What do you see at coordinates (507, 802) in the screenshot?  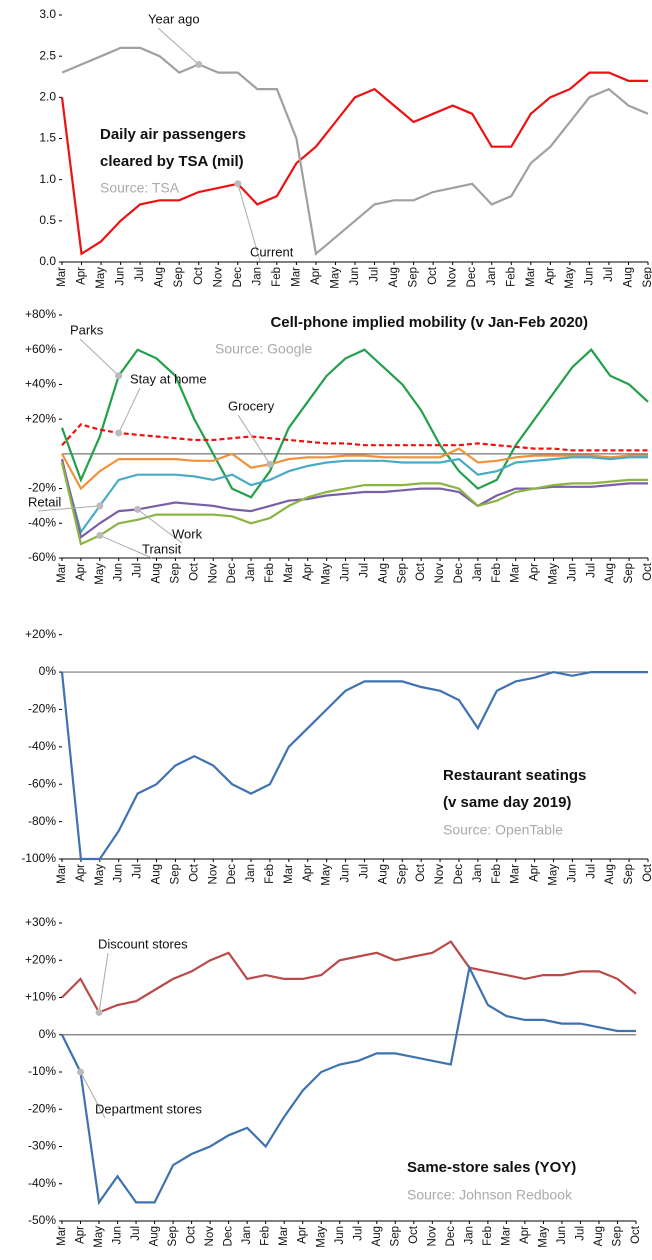 I see `chart-title: (v same day 2019)` at bounding box center [507, 802].